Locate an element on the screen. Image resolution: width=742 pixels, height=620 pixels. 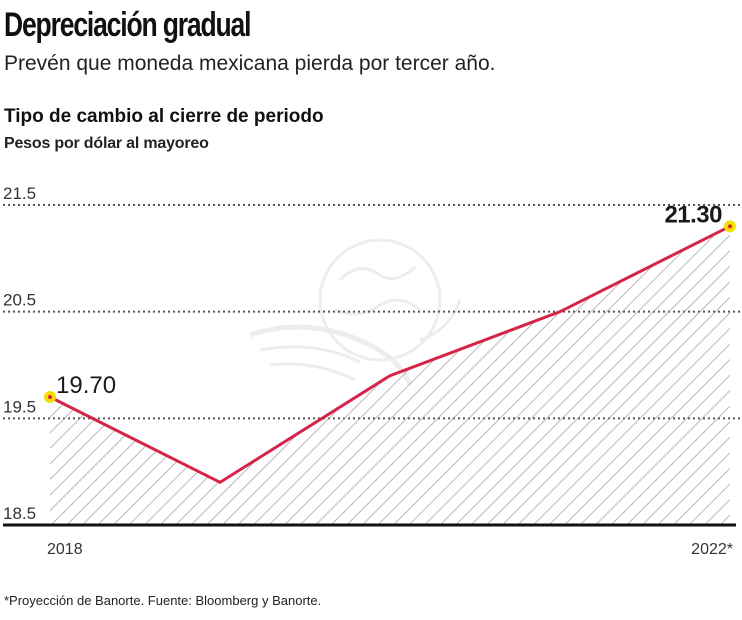
x-tick-label: 2022* is located at coordinates (712, 549).